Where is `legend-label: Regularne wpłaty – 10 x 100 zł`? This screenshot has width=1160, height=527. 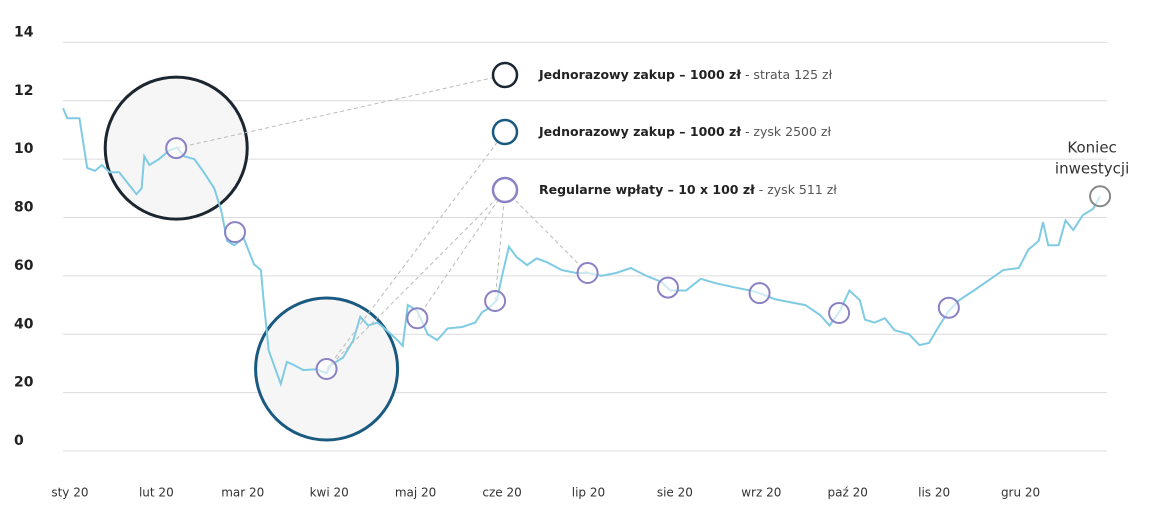 legend-label: Regularne wpłaty – 10 x 100 zł is located at coordinates (647, 189).